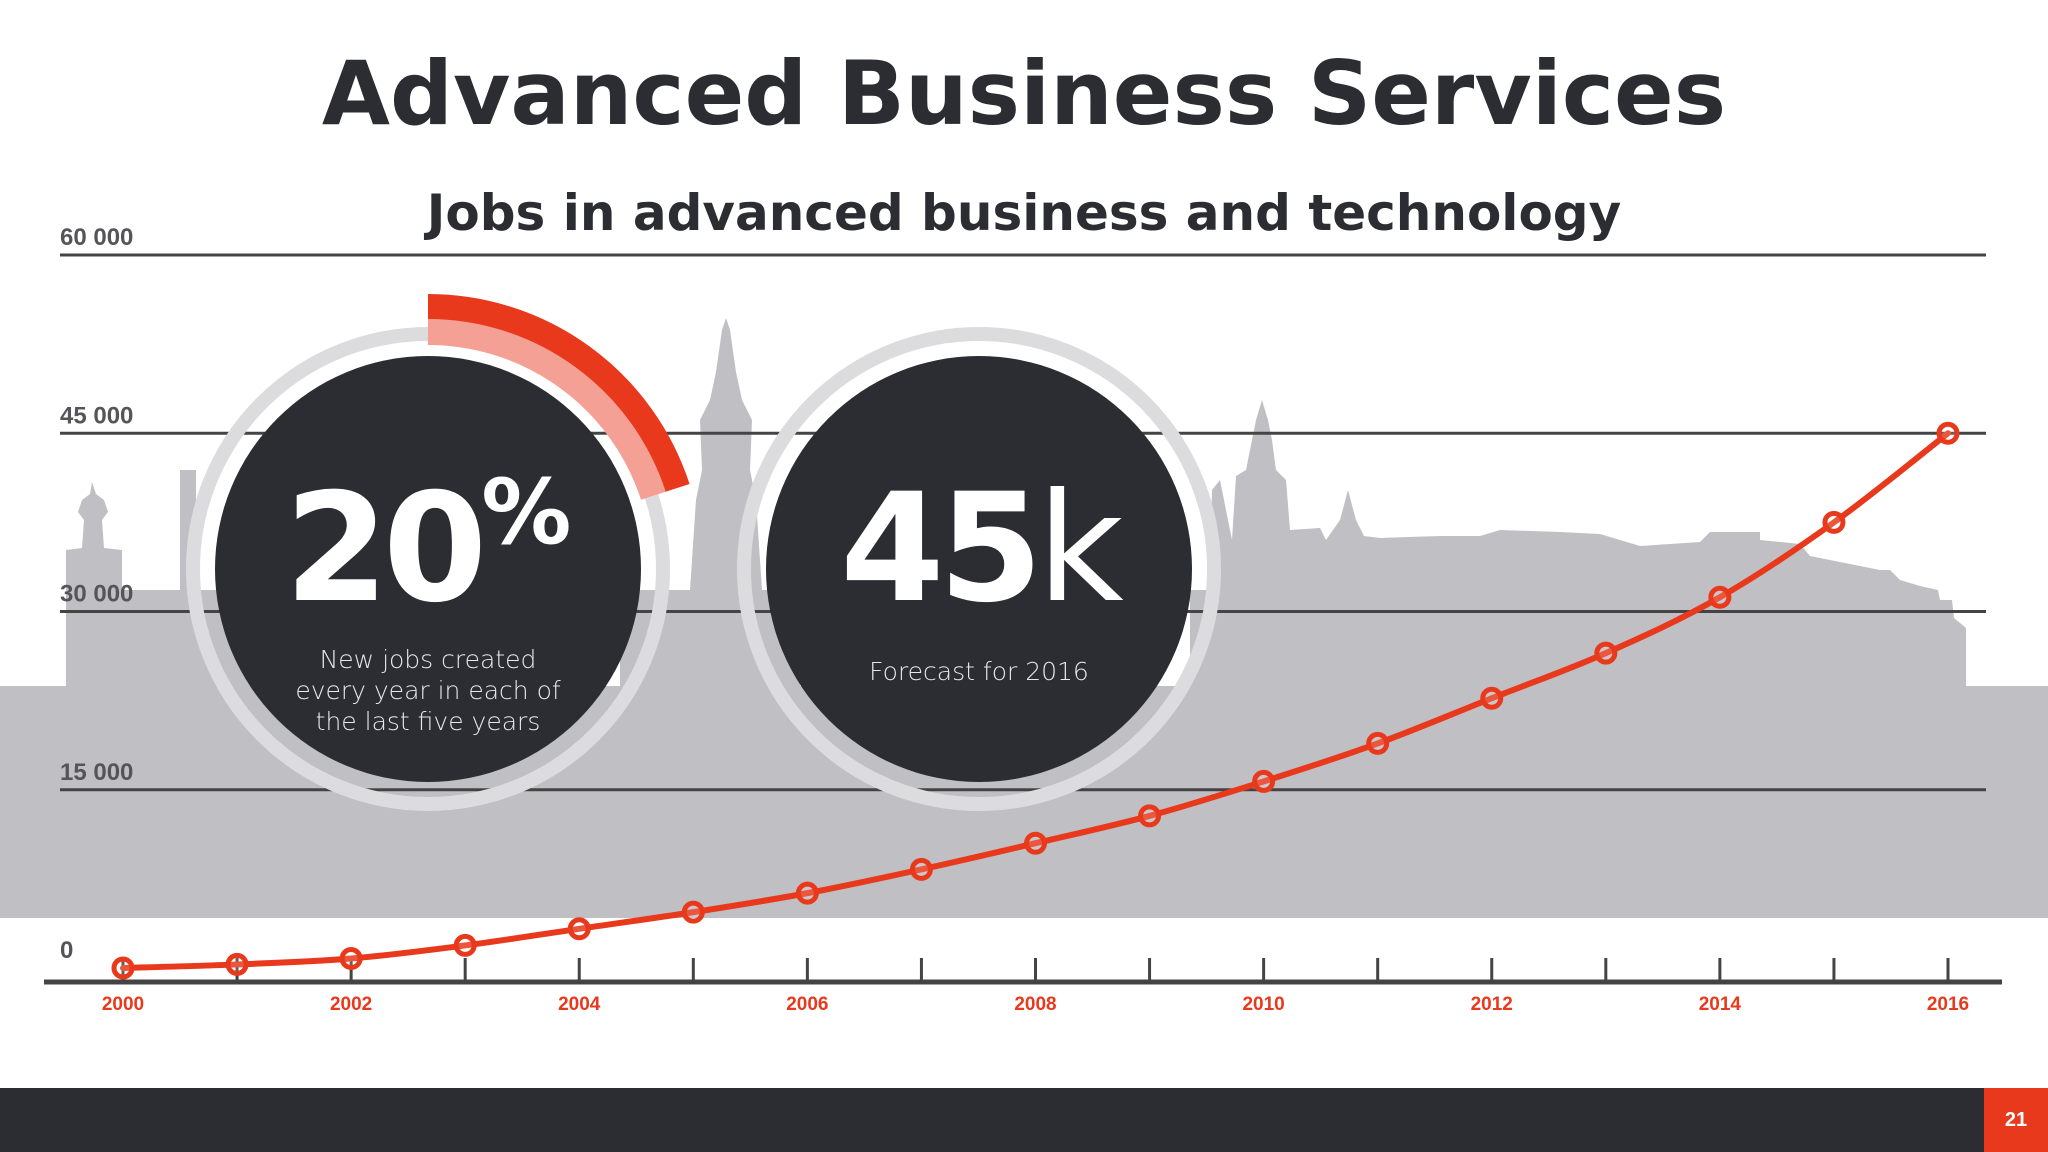  What do you see at coordinates (526, 512) in the screenshot?
I see `percent-sign: %` at bounding box center [526, 512].